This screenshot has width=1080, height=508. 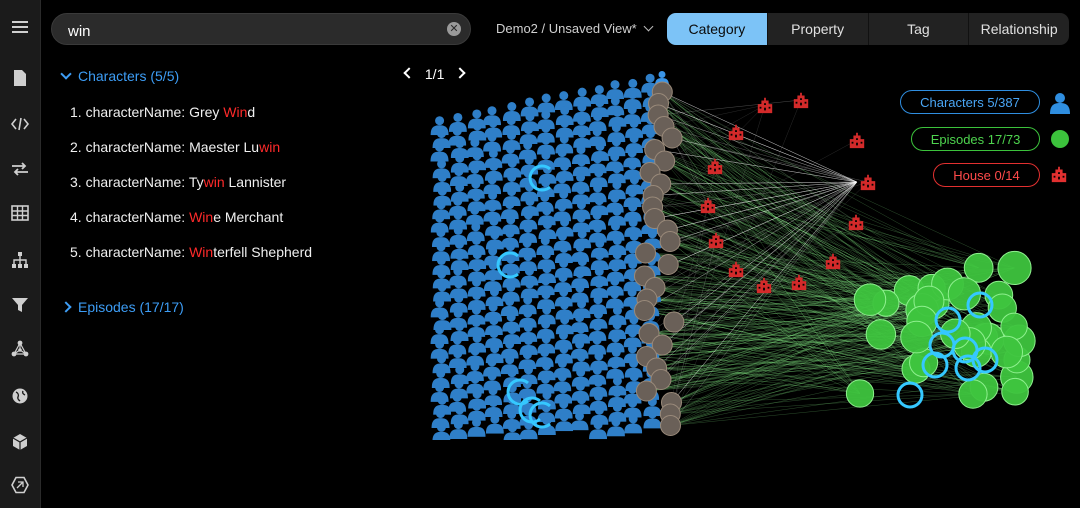 I want to click on tab-relationship: Relationship, so click(x=1018, y=29).